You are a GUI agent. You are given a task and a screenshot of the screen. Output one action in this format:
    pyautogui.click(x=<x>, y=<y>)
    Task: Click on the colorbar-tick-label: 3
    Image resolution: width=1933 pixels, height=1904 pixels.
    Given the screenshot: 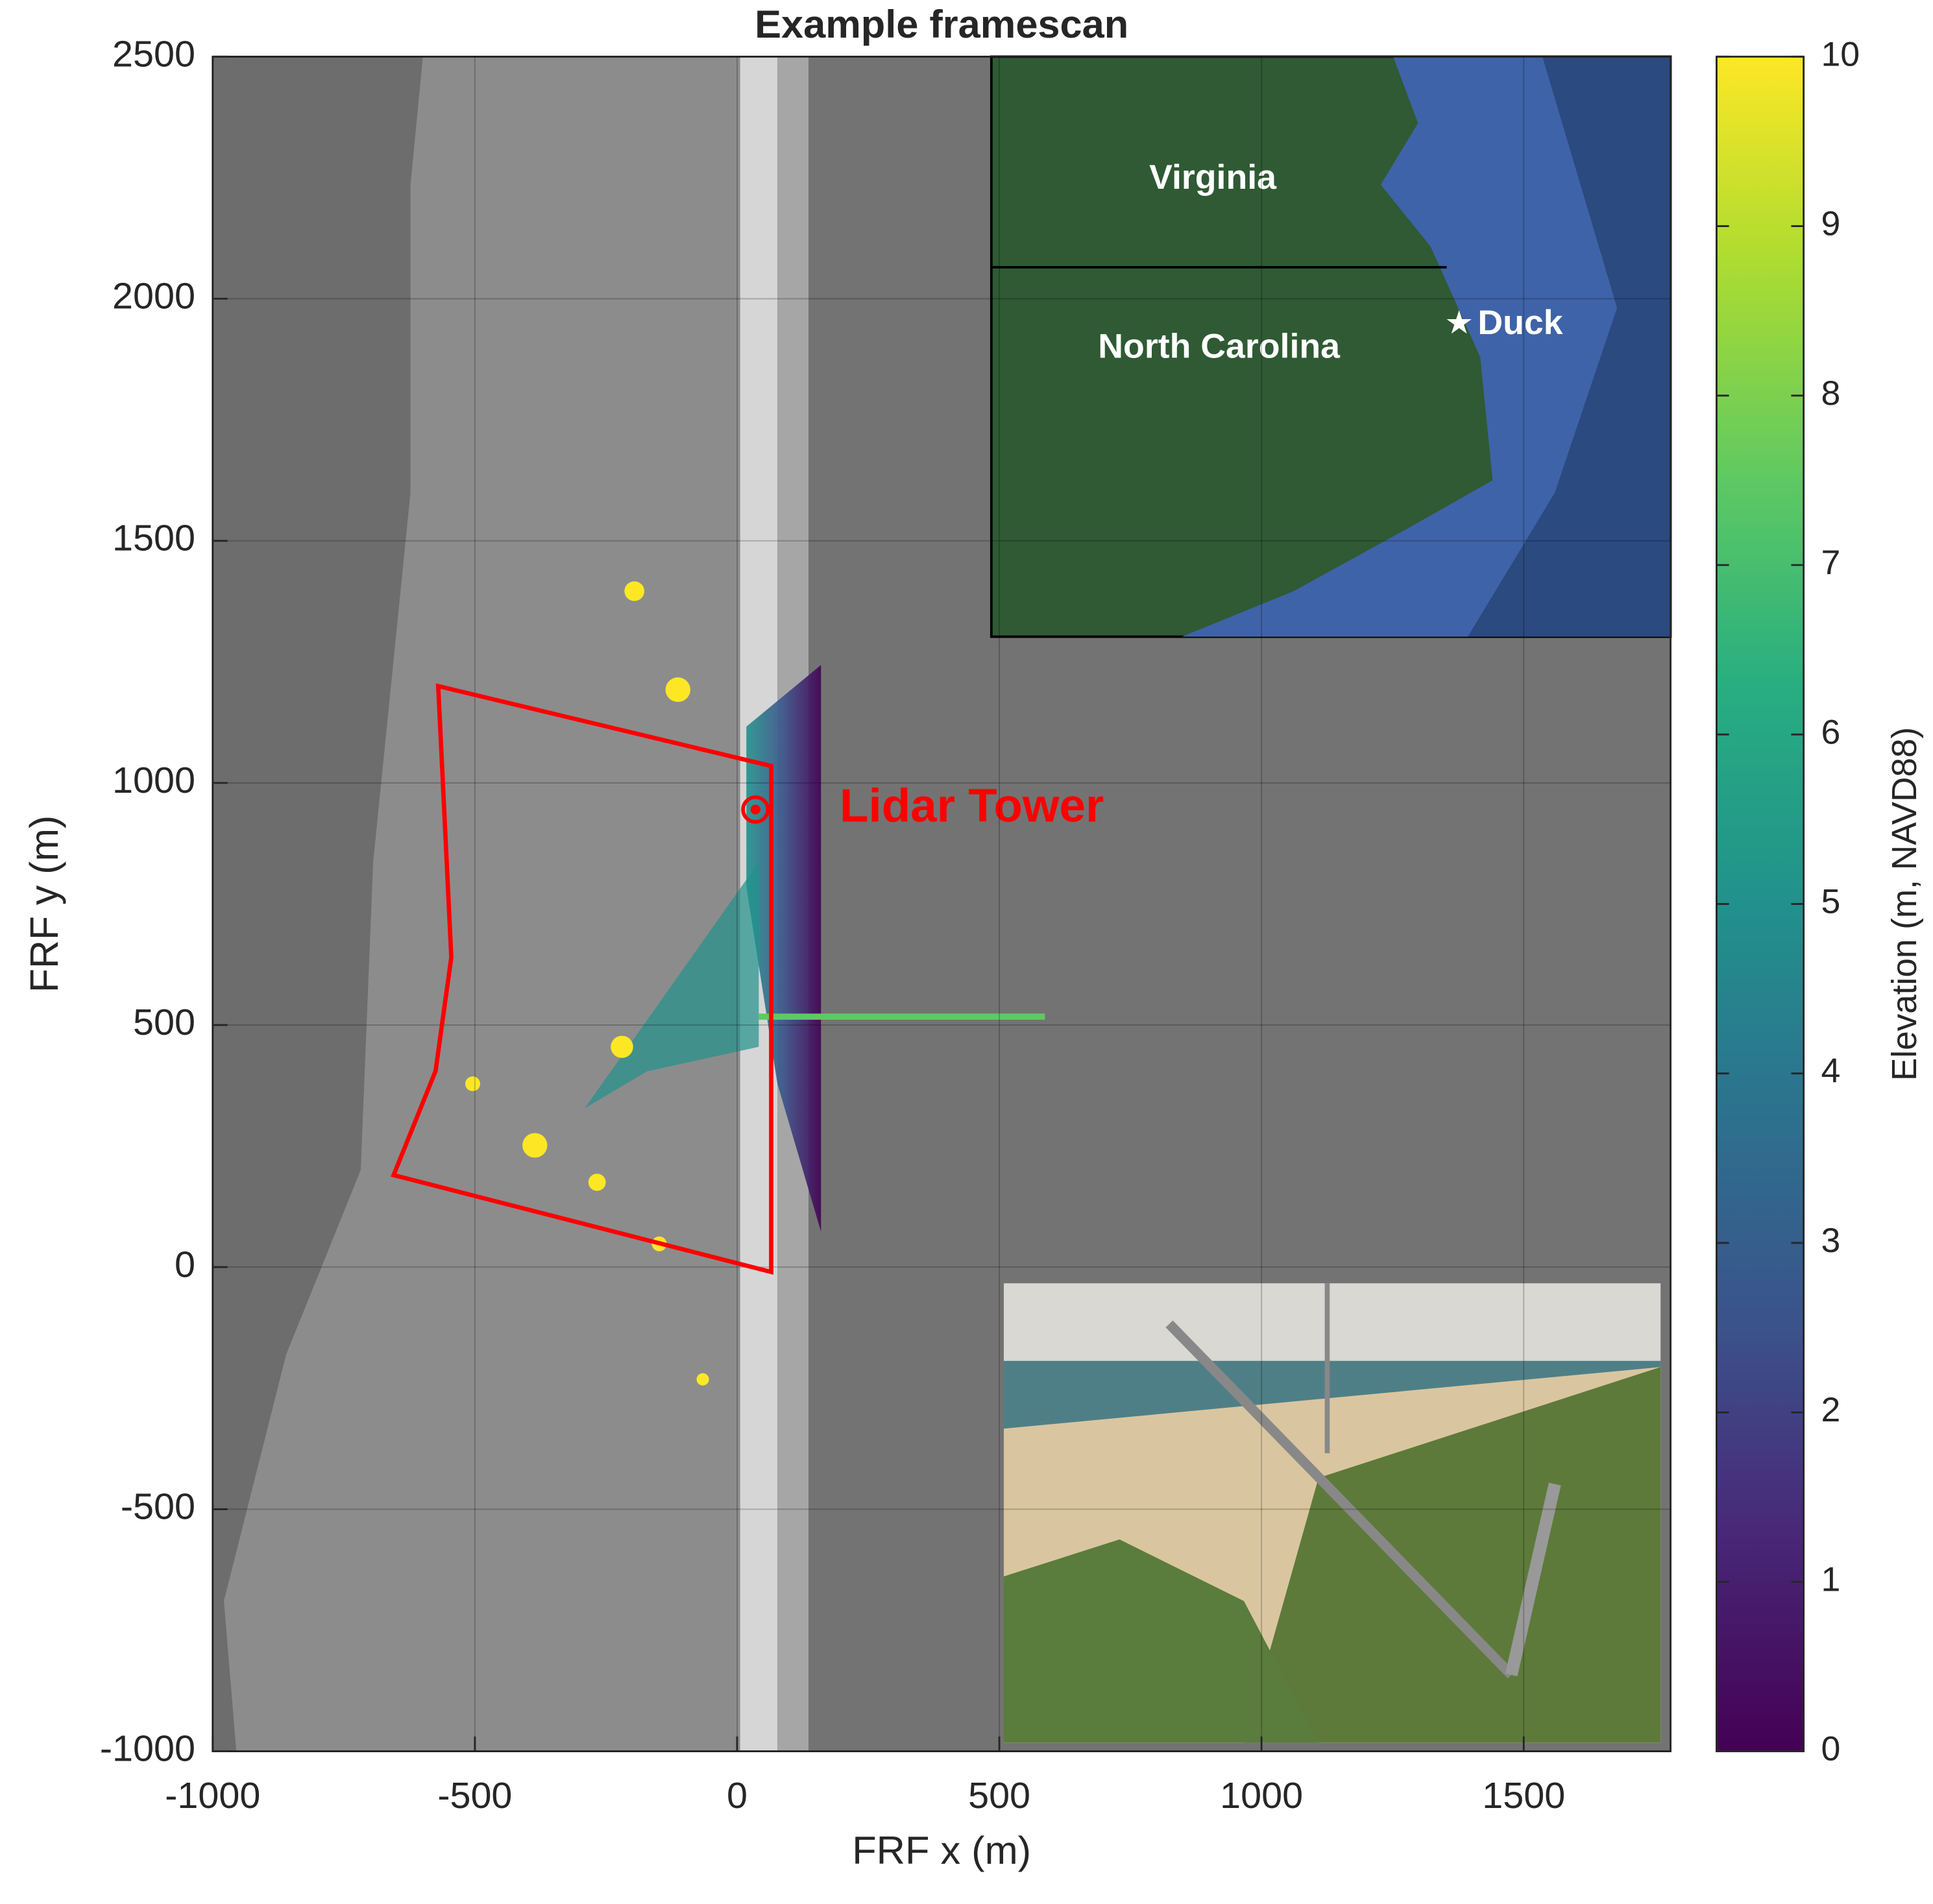 What is the action you would take?
    pyautogui.click(x=1830, y=1241)
    